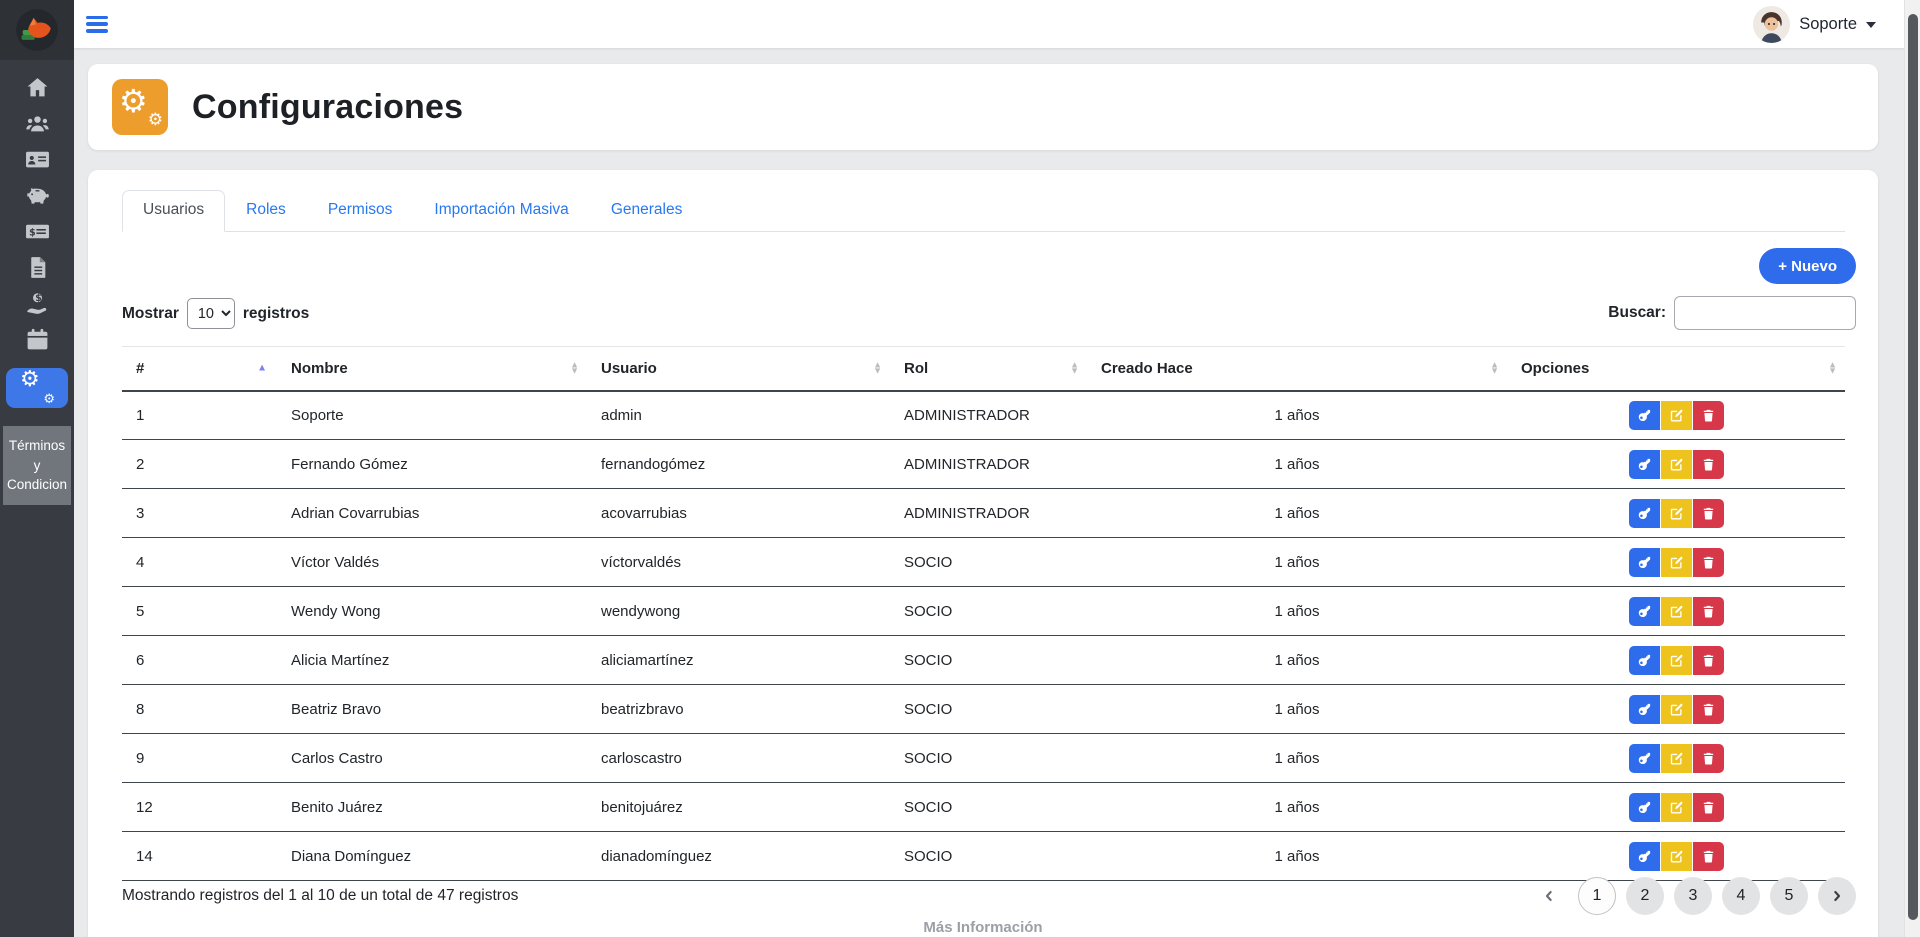  I want to click on sidebar-item-calendar, so click(37, 339).